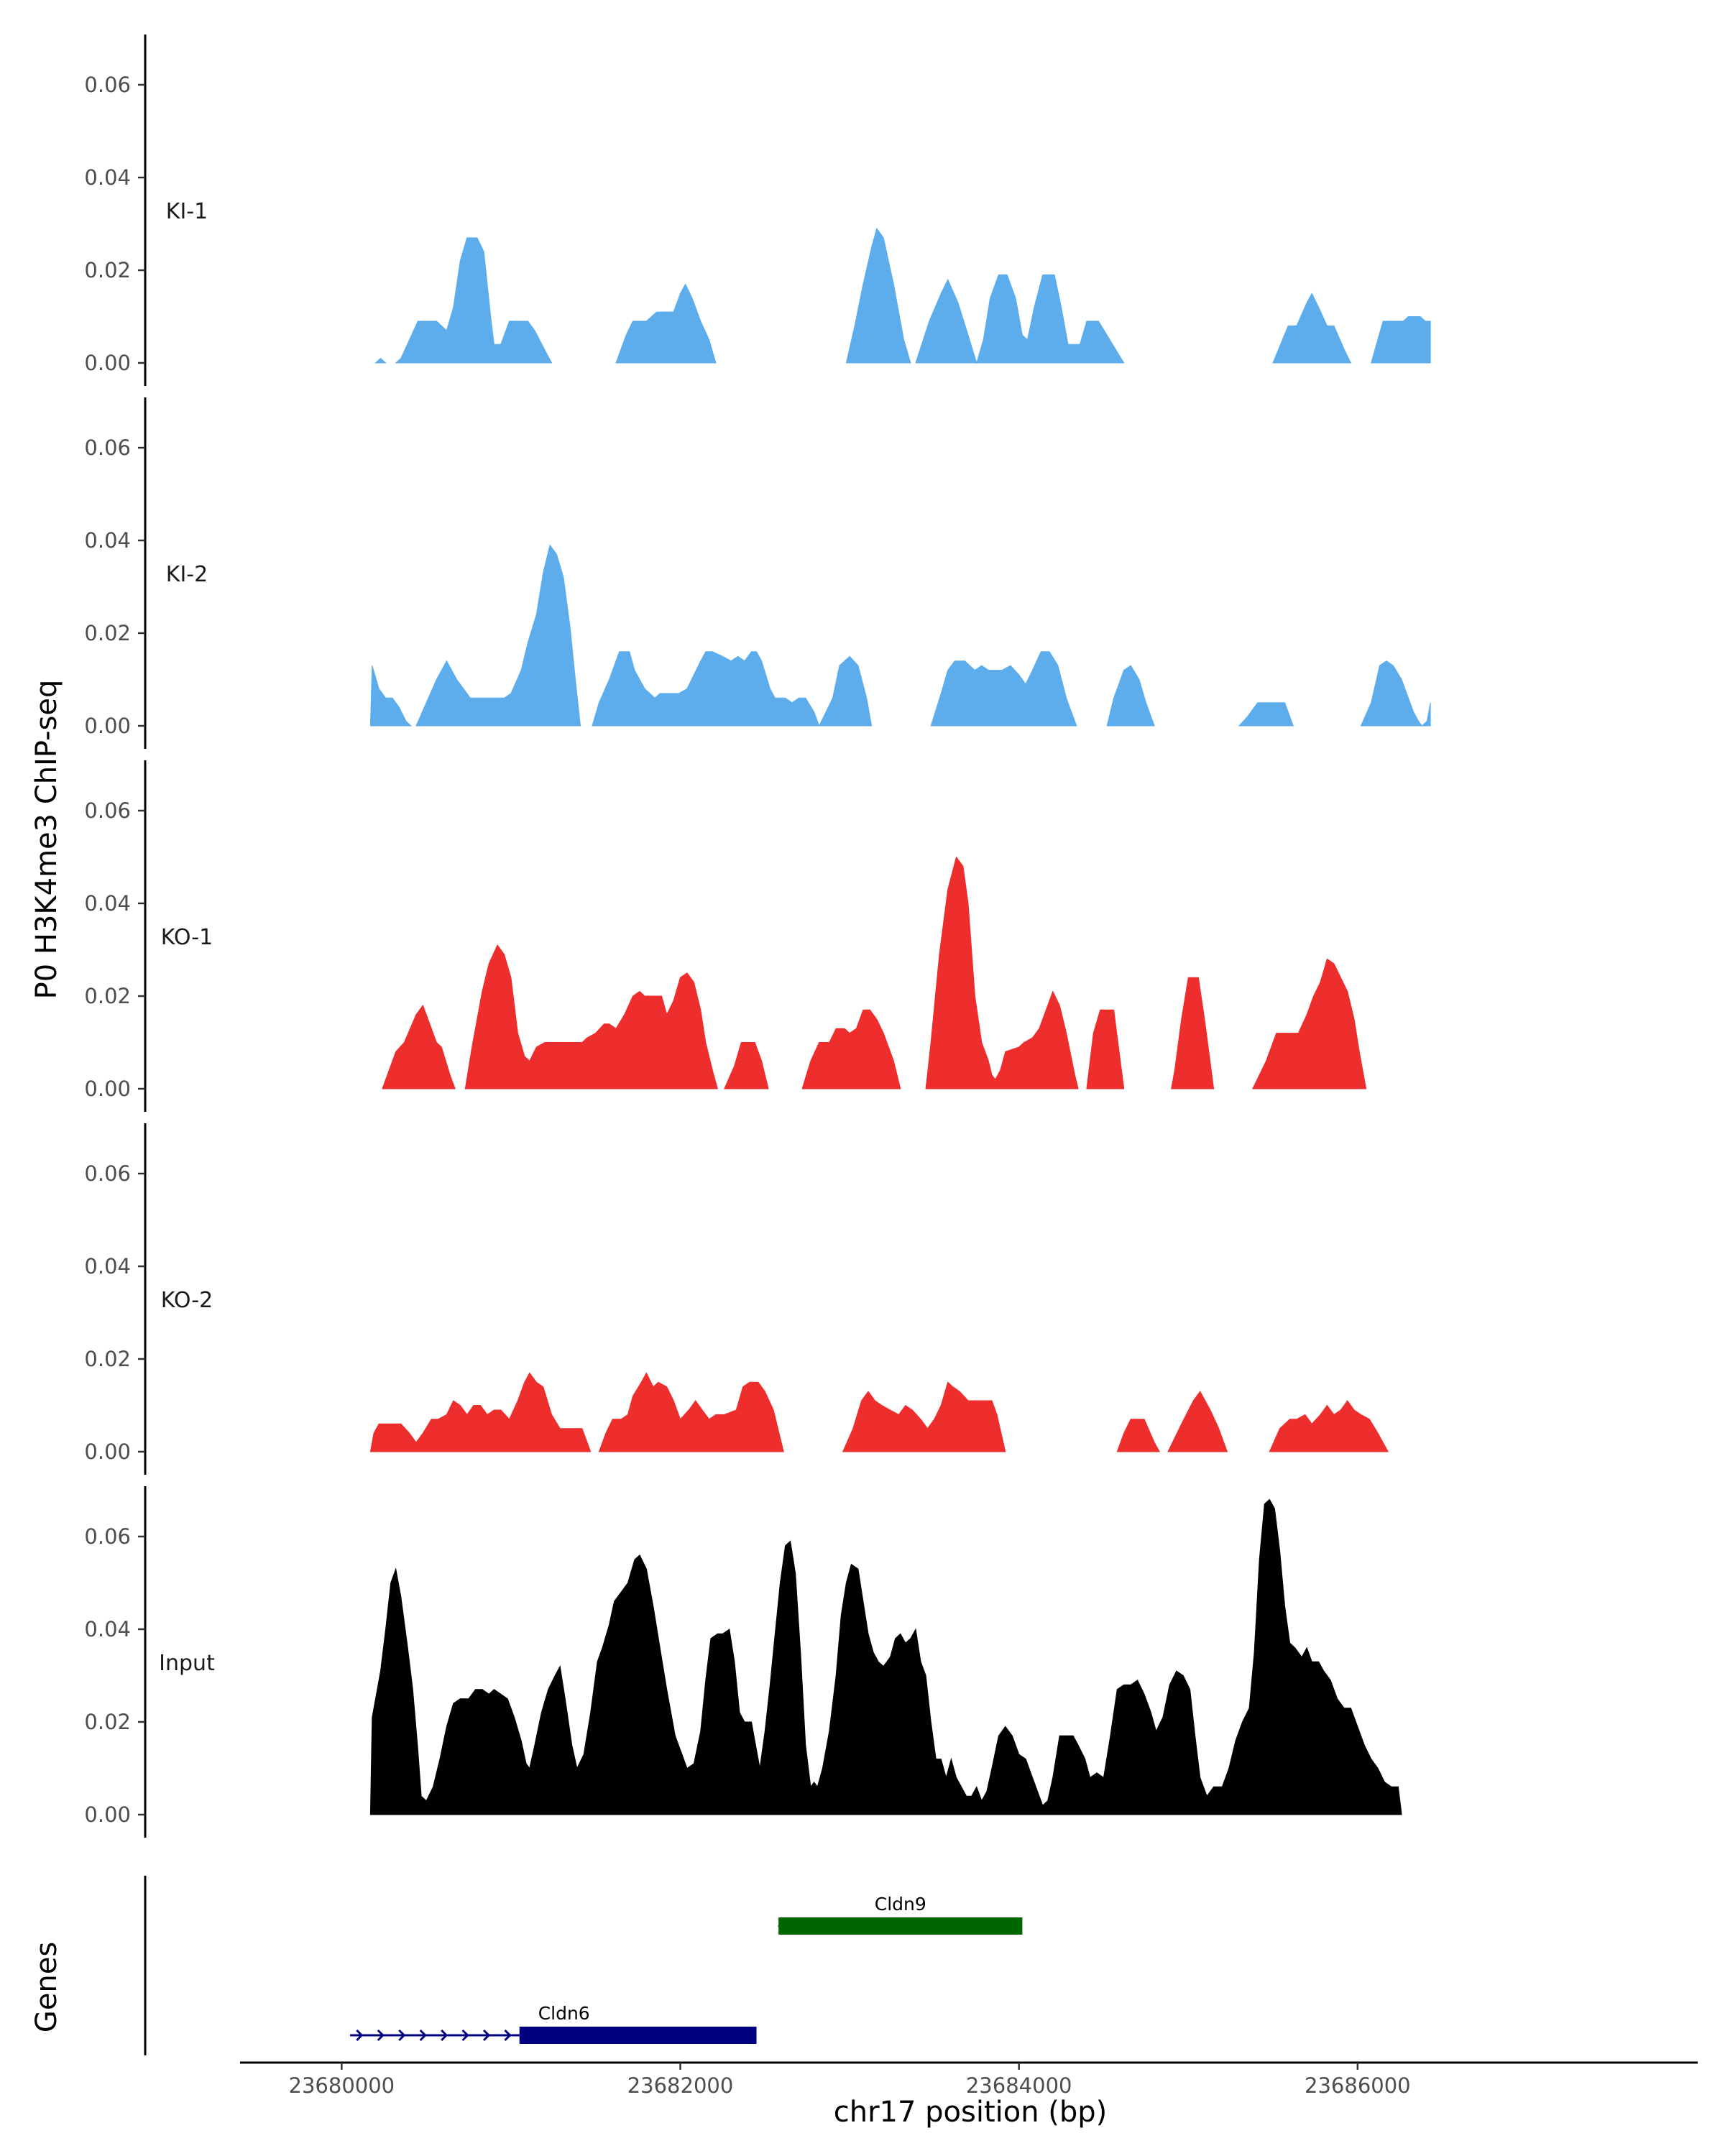  Describe the element at coordinates (1358, 2085) in the screenshot. I see `x-tick-label: 23686000` at that location.